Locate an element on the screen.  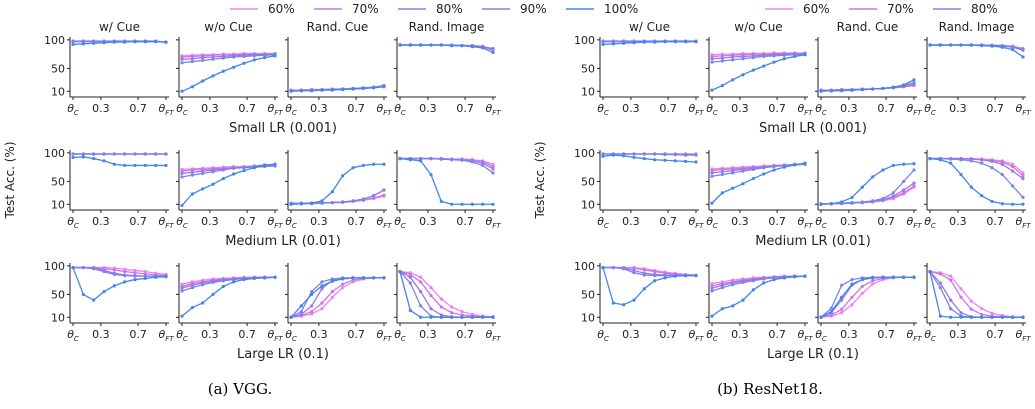
panel-title-1-3: Rand. Cue is located at coordinates (338, 27).